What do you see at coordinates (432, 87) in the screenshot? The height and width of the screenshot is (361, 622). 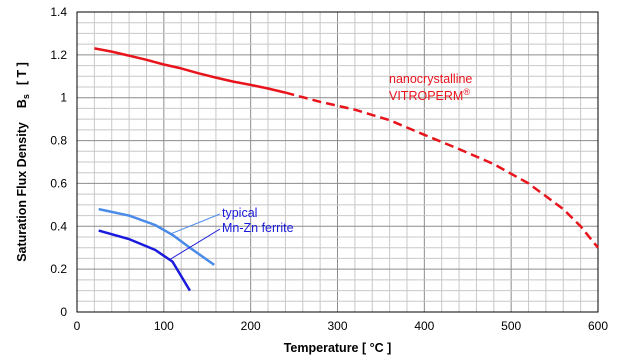 I see `annotation-vitroperm: nanocrystalline VITROPERM®` at bounding box center [432, 87].